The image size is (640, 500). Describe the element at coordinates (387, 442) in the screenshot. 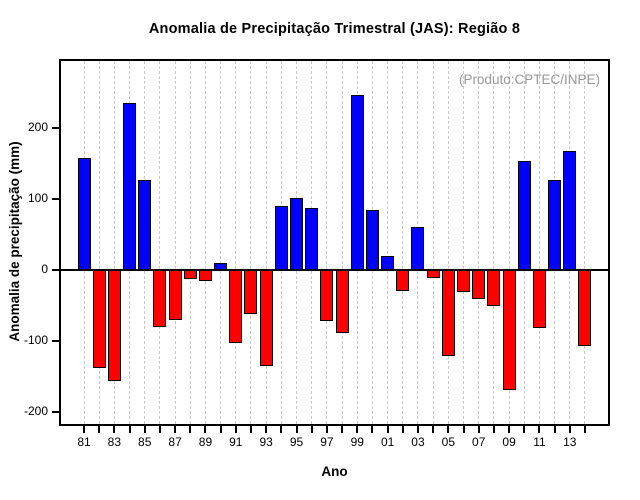

I see `x-tick-label-01: 01` at that location.